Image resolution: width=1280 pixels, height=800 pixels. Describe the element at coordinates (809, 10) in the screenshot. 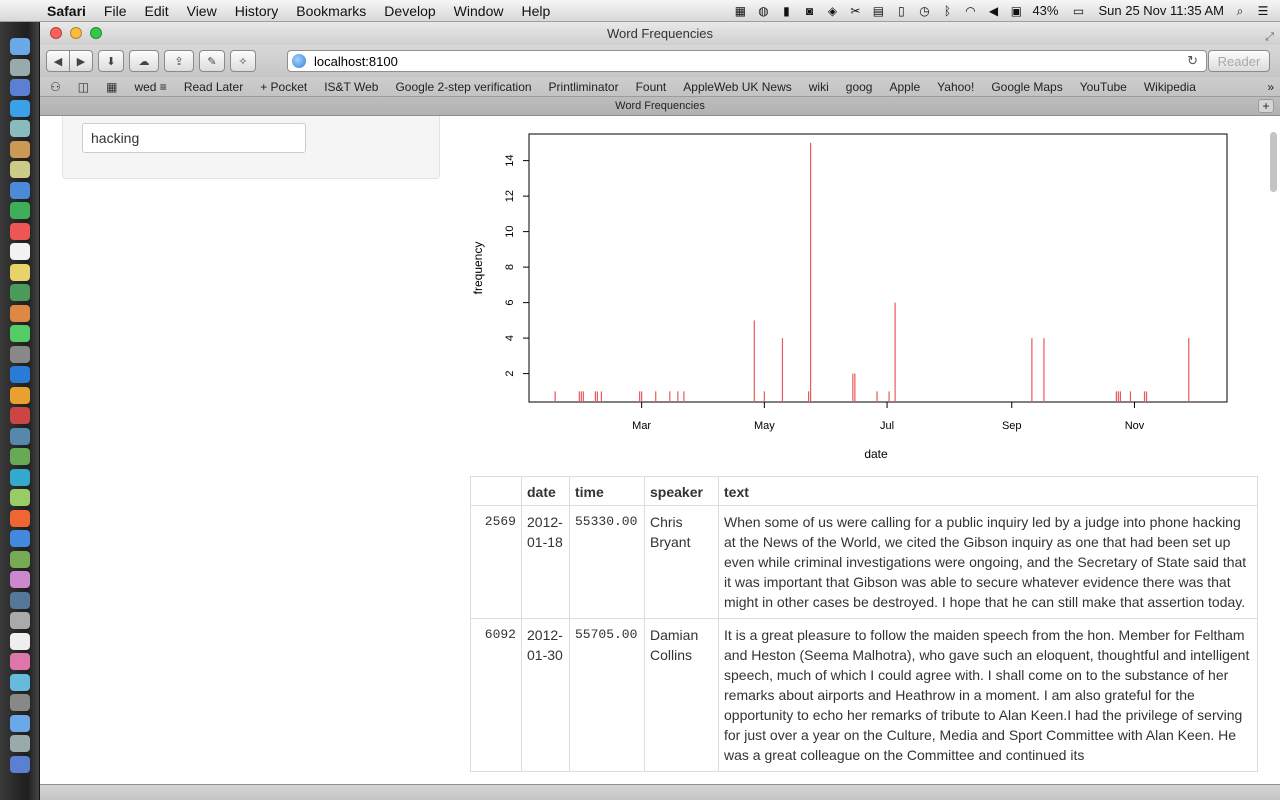

I see `camera-icon: ◙` at that location.